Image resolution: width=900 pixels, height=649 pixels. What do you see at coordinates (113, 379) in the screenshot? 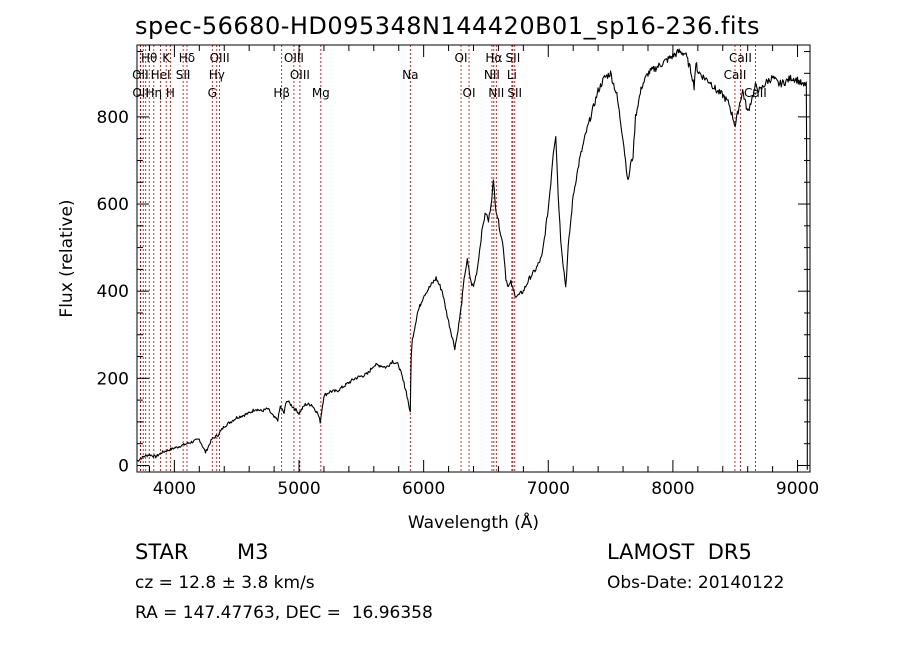
I see `y-tick-label: 200` at bounding box center [113, 379].